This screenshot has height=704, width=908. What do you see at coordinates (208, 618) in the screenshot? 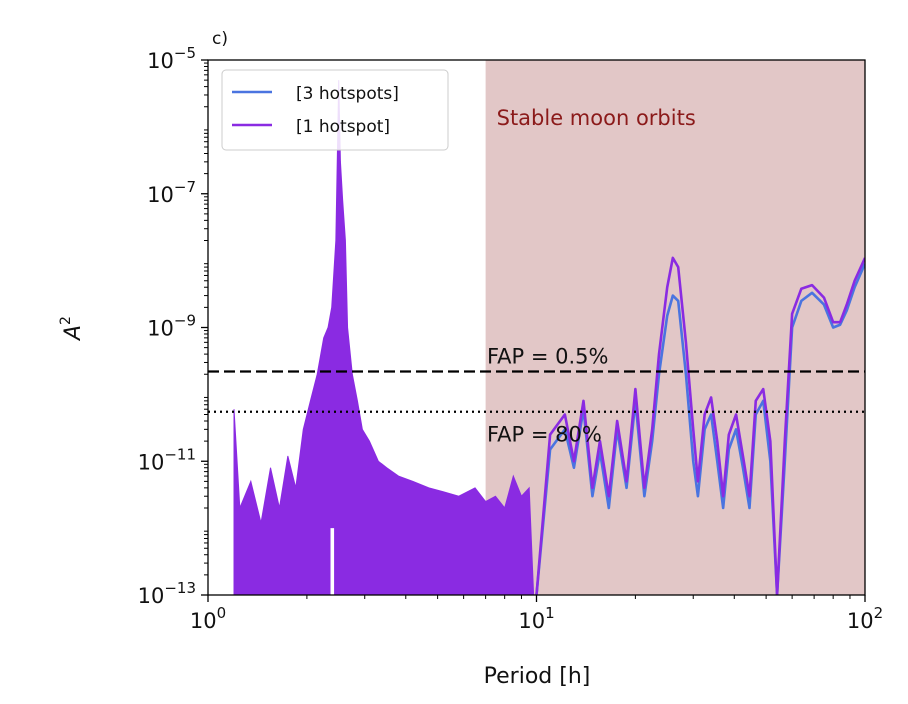
I see `x-tick-label-0: 10⁰` at bounding box center [208, 618].